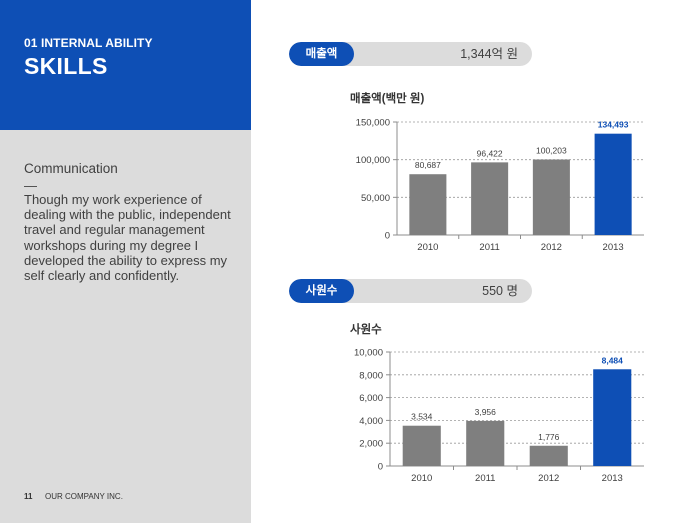  Describe the element at coordinates (613, 360) in the screenshot. I see `bar-value-label: 8,484` at that location.